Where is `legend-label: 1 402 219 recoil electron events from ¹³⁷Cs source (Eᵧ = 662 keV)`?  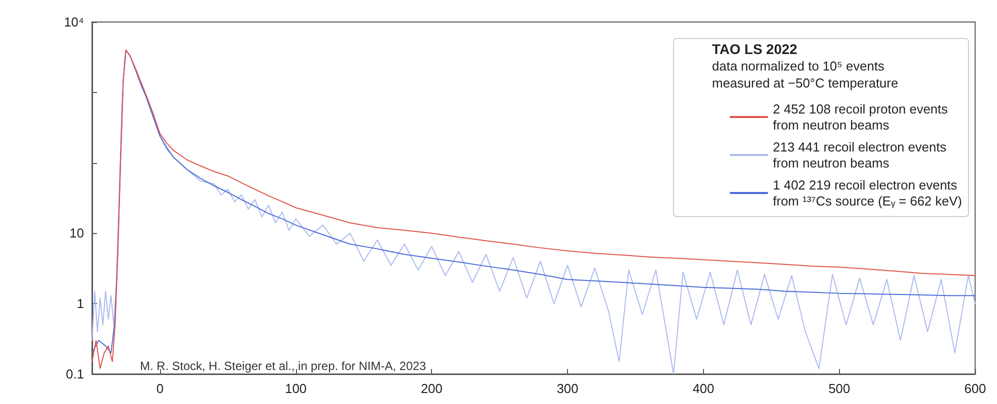 legend-label: 1 402 219 recoil electron events from ¹³⁷Cs source (Eᵧ = 662 keV) is located at coordinates (867, 193).